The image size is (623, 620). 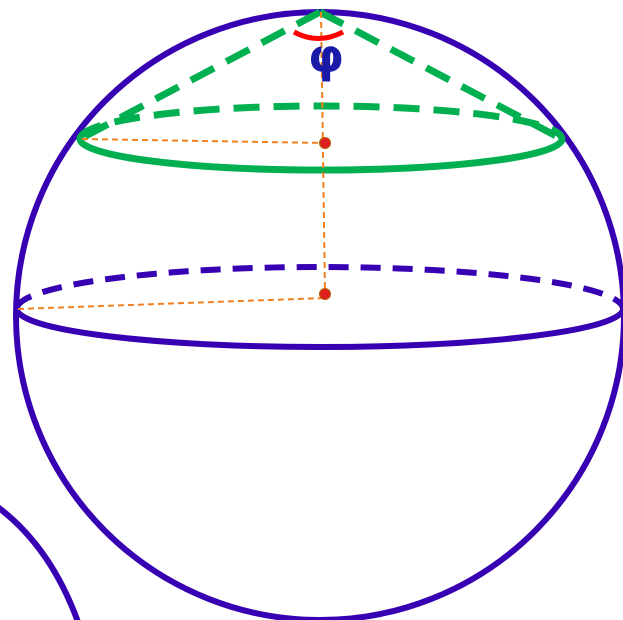 I want to click on angle-phi-label: φ, so click(x=326, y=56).